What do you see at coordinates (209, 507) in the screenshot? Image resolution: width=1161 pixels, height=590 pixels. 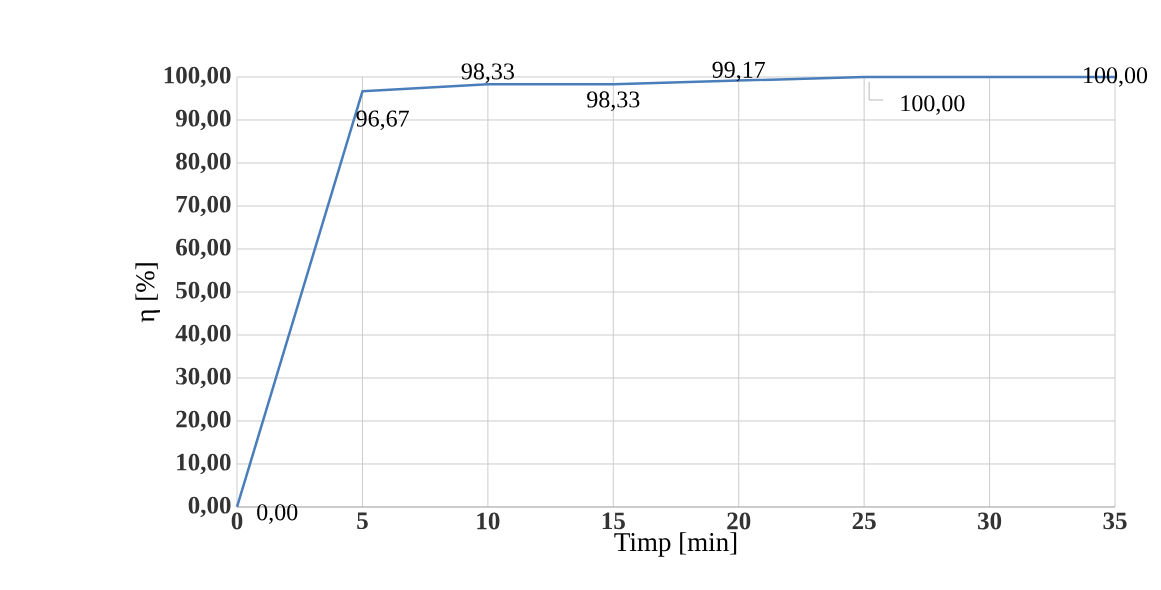 I see `y-tick-label: 0,00` at bounding box center [209, 507].